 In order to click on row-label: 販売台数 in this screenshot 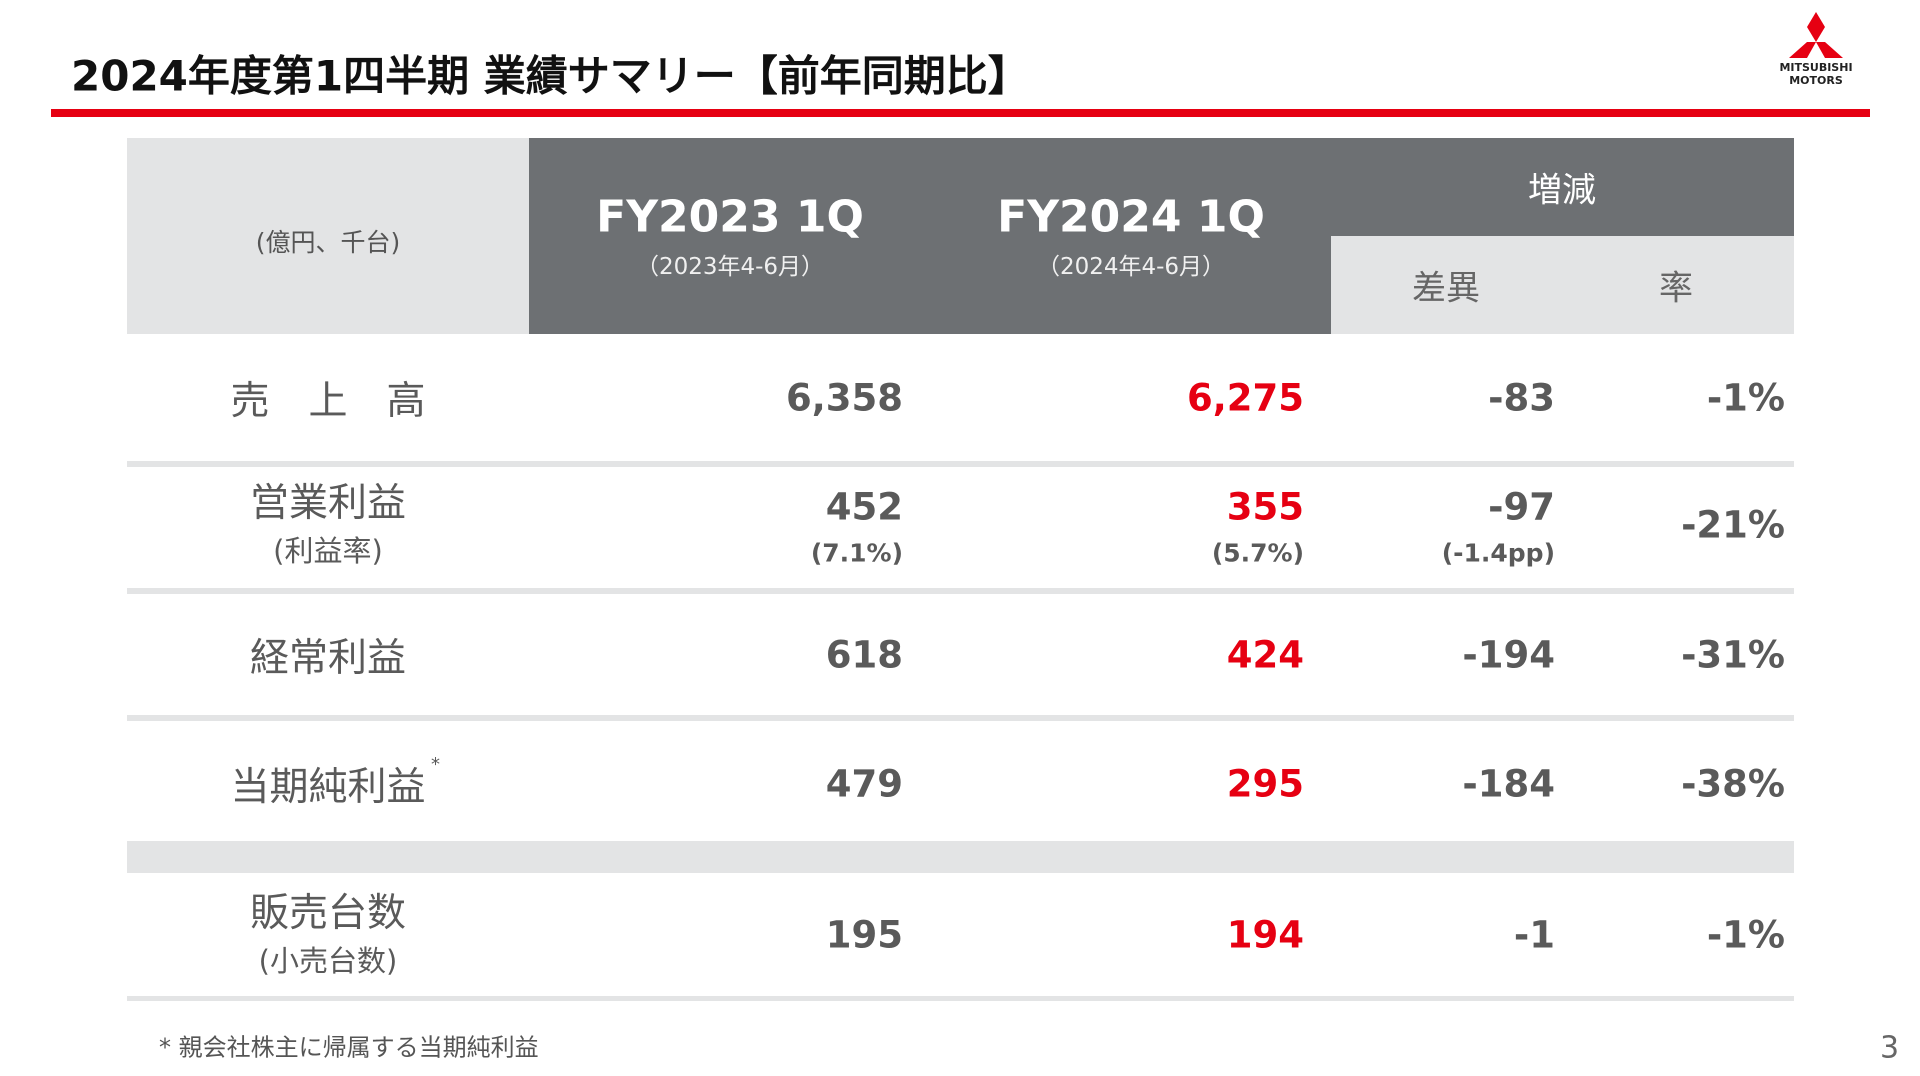, I will do `click(328, 913)`.